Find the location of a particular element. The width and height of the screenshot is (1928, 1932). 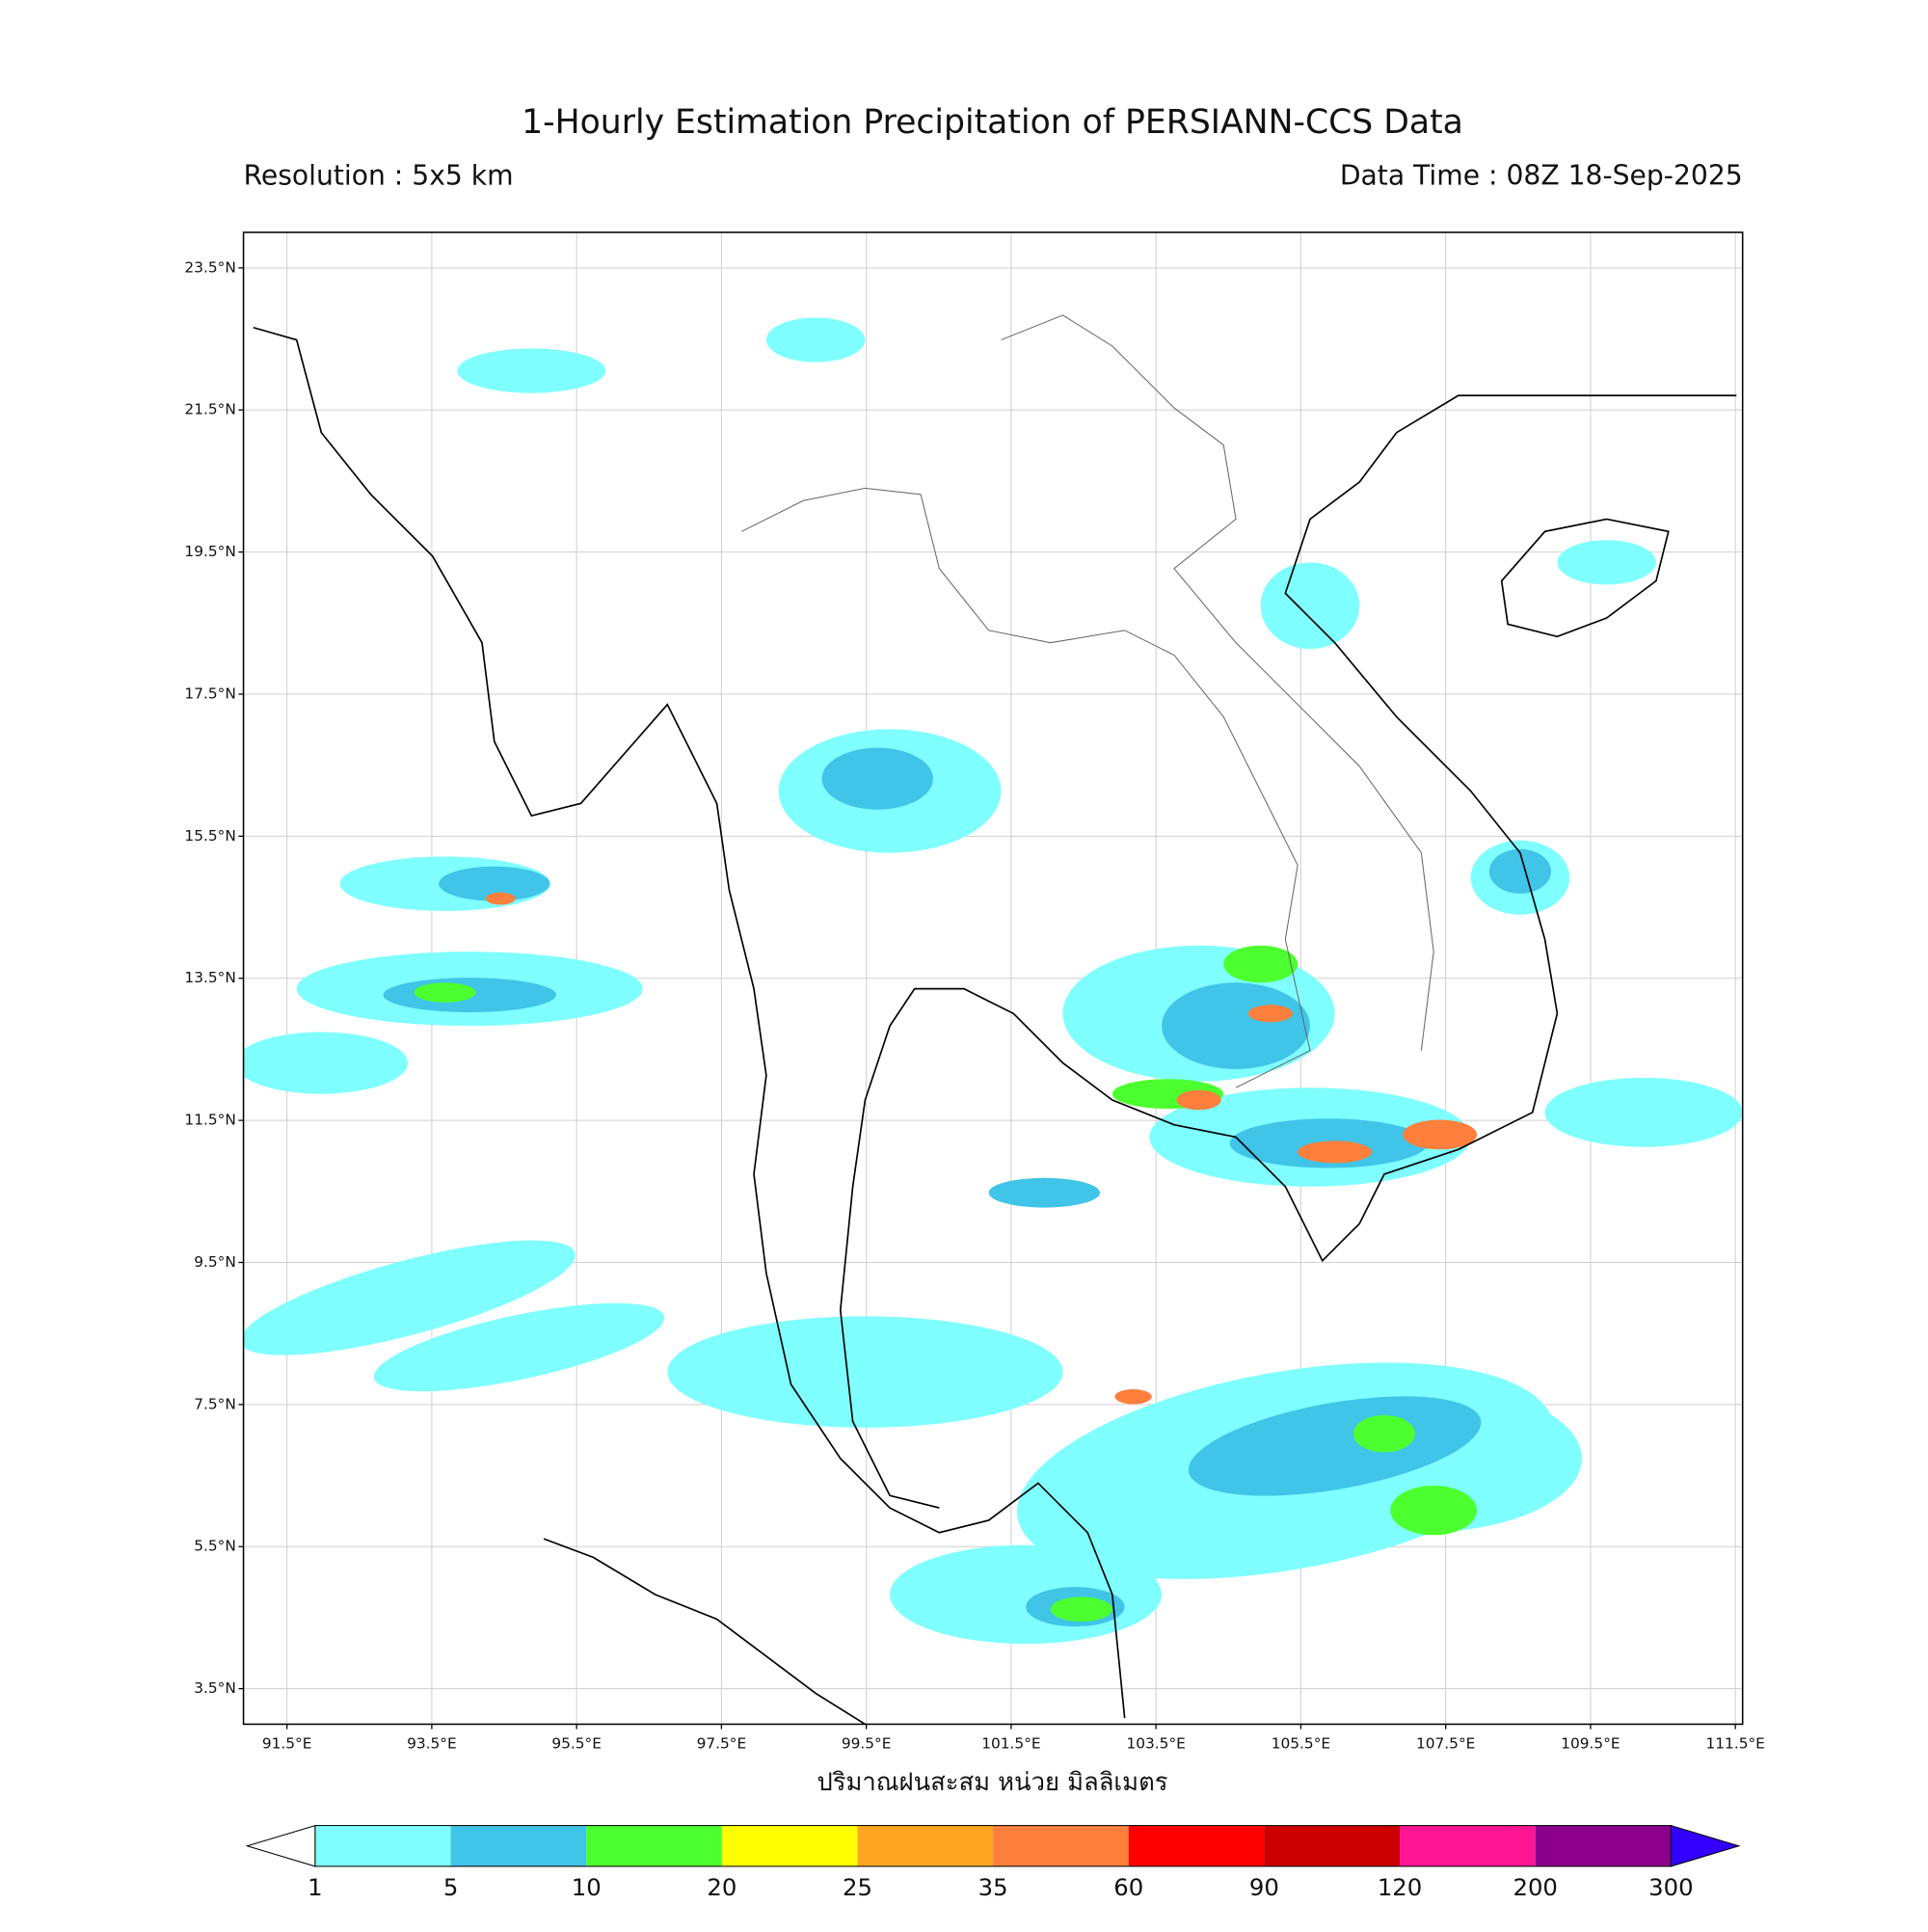

colorbar-label: 1 is located at coordinates (315, 1887).